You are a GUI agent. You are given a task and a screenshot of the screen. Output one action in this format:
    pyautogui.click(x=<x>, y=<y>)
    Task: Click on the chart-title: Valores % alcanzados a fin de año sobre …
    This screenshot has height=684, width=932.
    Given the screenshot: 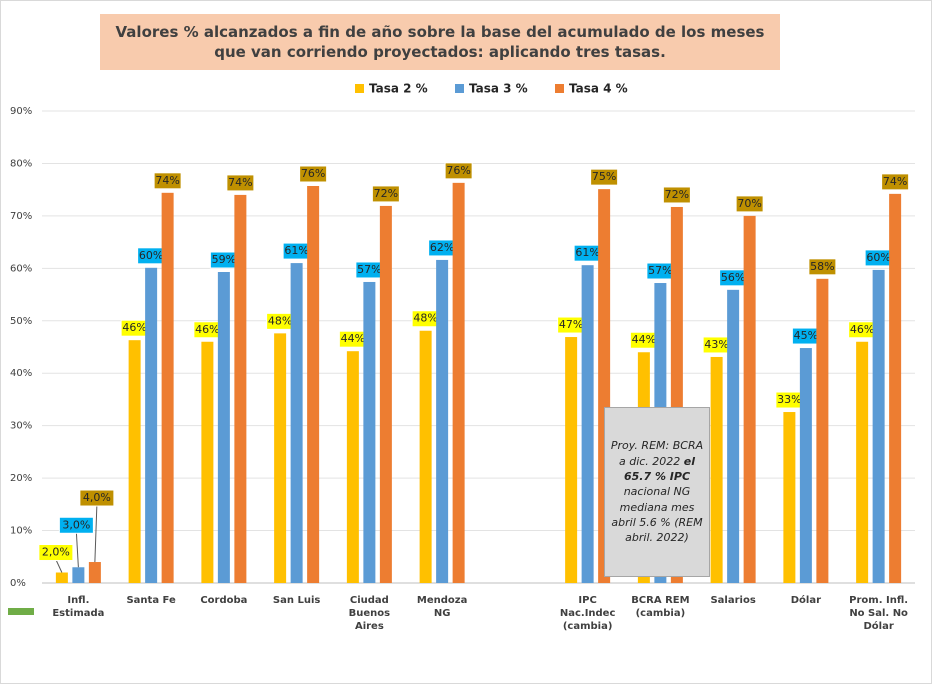 What is the action you would take?
    pyautogui.click(x=440, y=42)
    